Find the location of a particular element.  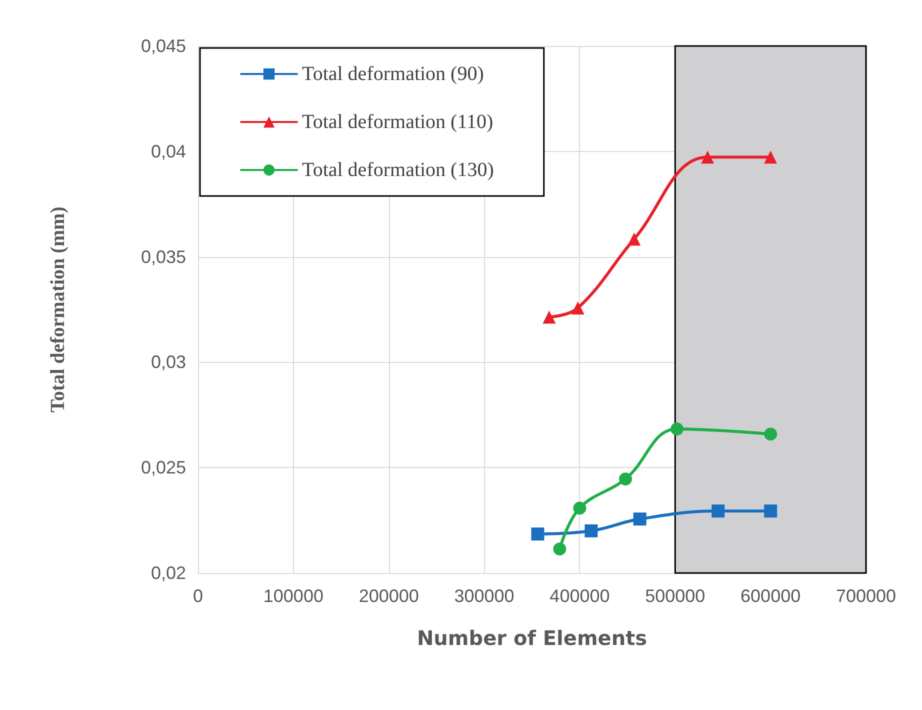

x-tick-label: 400000 is located at coordinates (580, 596).